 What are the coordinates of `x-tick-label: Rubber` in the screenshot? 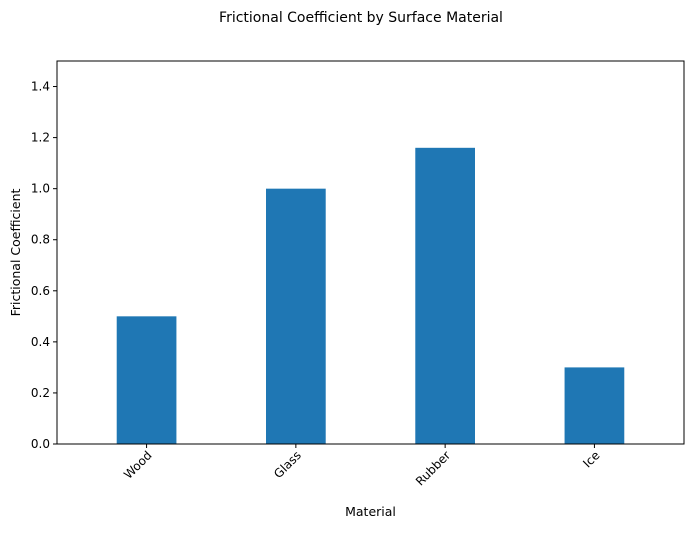 It's located at (433, 468).